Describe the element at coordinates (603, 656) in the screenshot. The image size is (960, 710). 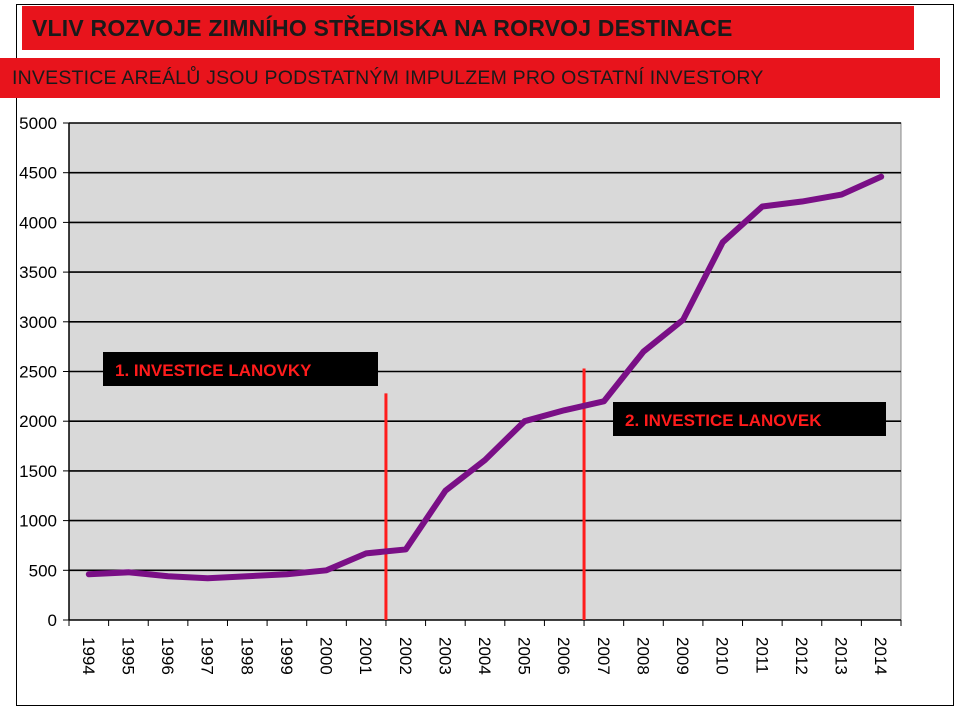
I see `x-tick-label-2007: 2007` at that location.